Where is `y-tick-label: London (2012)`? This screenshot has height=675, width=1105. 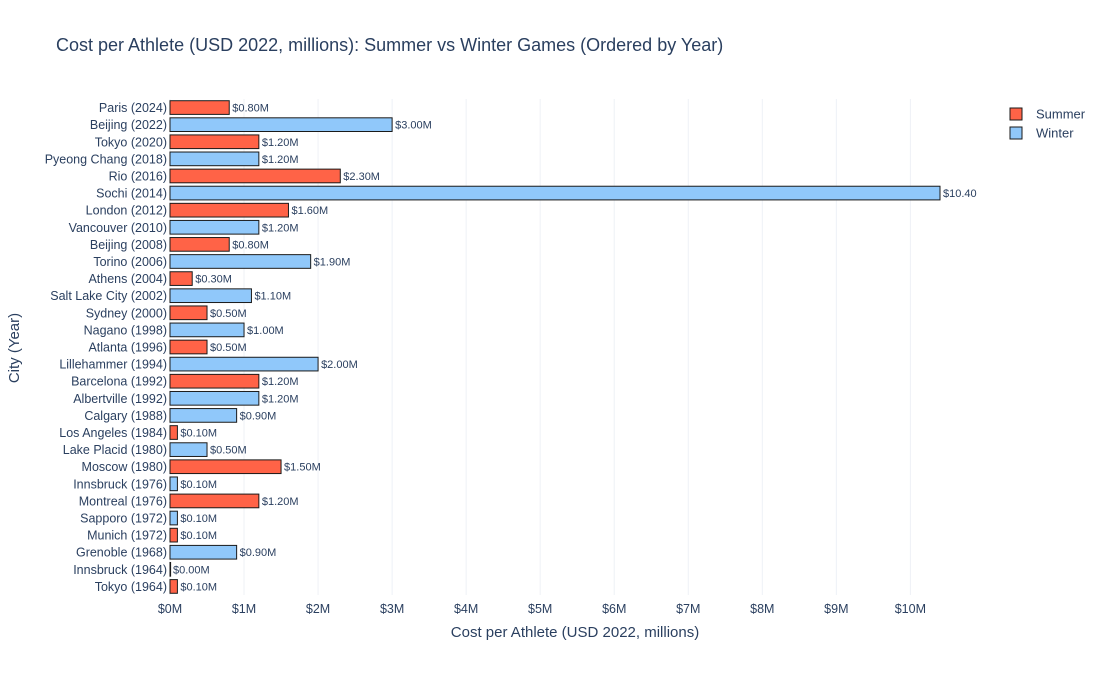
y-tick-label: London (2012) is located at coordinates (126, 211).